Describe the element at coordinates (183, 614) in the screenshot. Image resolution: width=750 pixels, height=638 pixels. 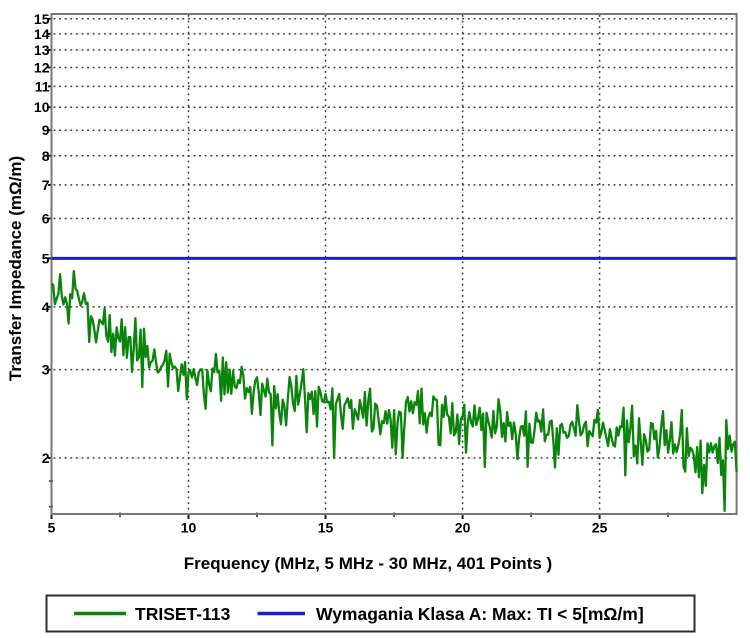
I see `svg-text: TRISET-113` at that location.